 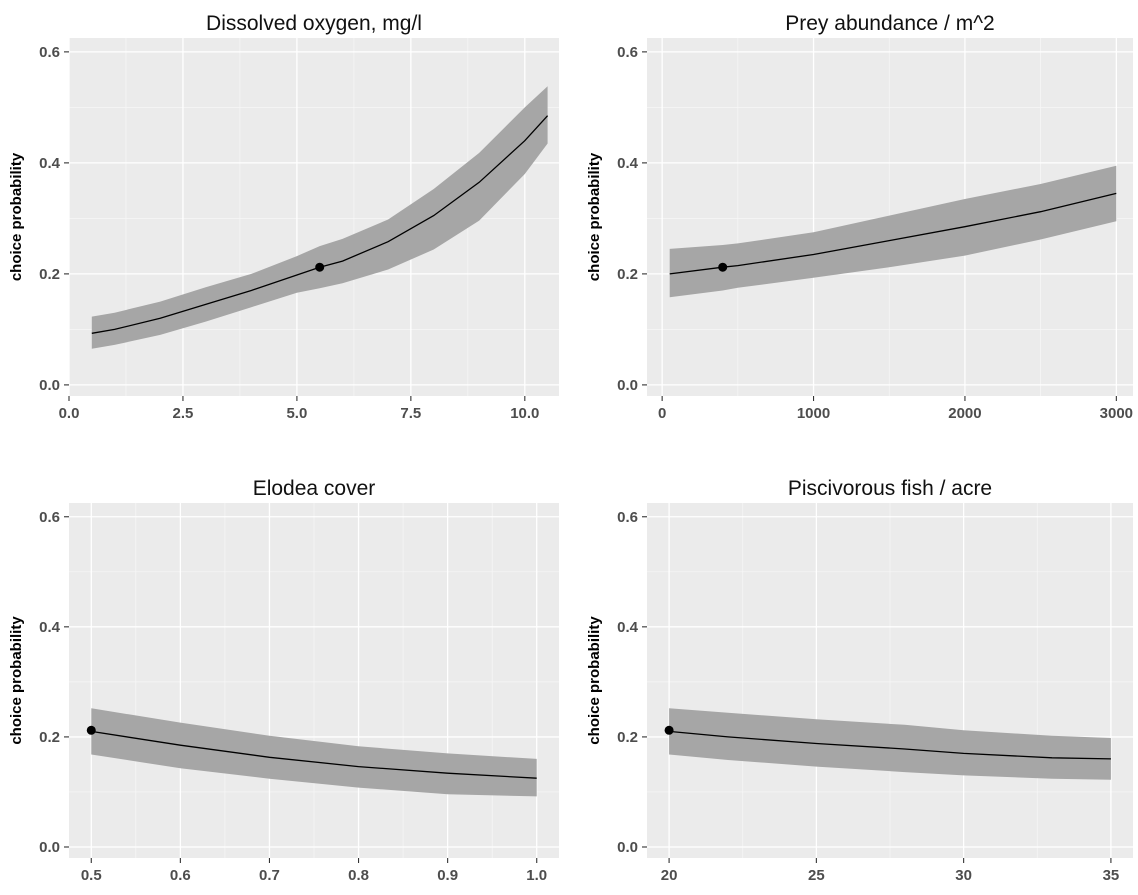 I want to click on panel-title: Dissolved oxygen, mg/l, so click(x=314, y=23).